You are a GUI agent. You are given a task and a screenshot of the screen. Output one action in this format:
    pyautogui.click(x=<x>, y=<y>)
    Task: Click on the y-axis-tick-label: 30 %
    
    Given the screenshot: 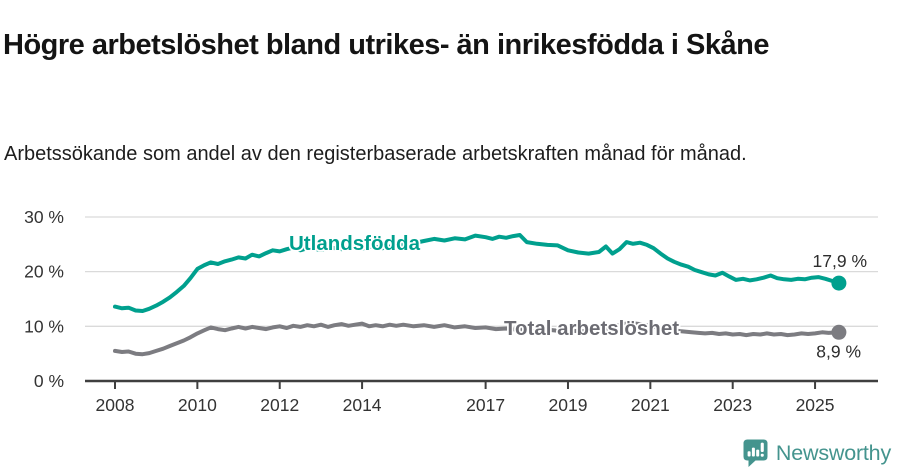 What is the action you would take?
    pyautogui.click(x=44, y=217)
    